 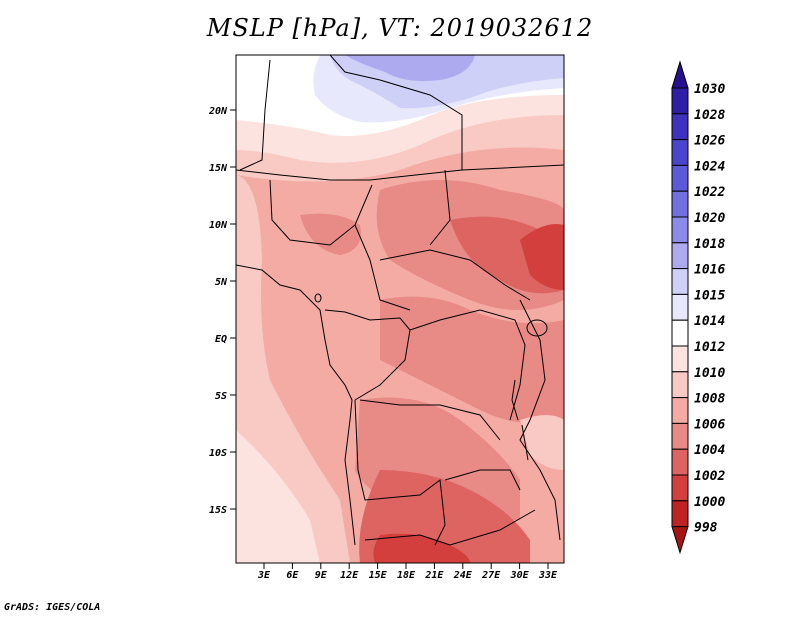 What do you see at coordinates (709, 399) in the screenshot?
I see `colorbar-label: 1008` at bounding box center [709, 399].